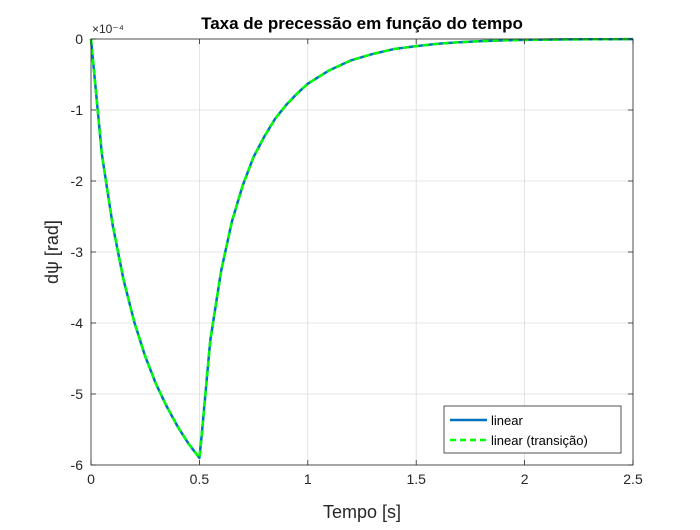 The image size is (700, 530). What do you see at coordinates (365, 479) in the screenshot?
I see `x-tick-labels: 0 0.5 1 1.5 2 2.5` at bounding box center [365, 479].